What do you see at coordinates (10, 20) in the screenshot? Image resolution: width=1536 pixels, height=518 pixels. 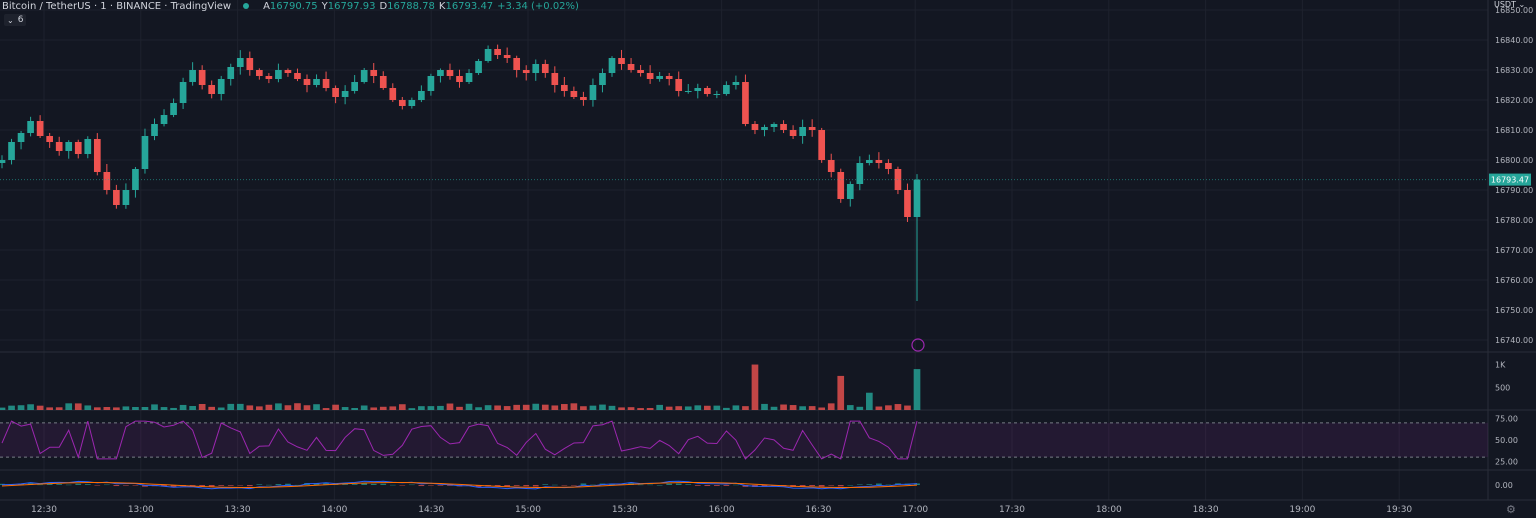 I see `chevron-down-icon: ⌄` at bounding box center [10, 20].